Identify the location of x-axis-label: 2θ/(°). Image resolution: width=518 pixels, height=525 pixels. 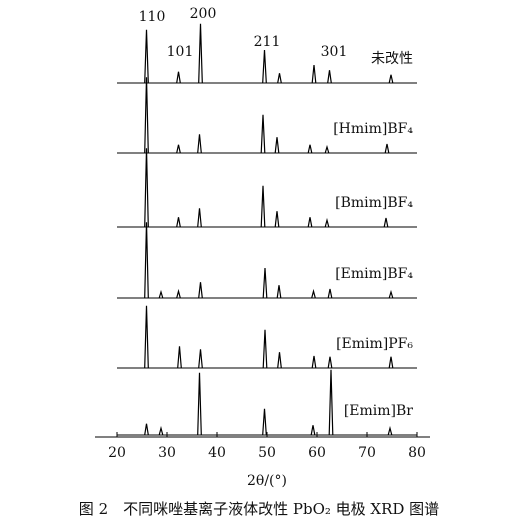
(267, 481).